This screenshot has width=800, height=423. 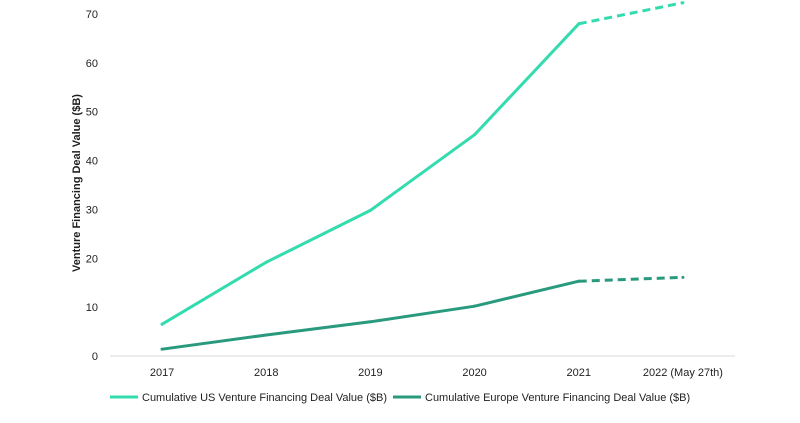 What do you see at coordinates (370, 373) in the screenshot?
I see `x-tick-label: 2019` at bounding box center [370, 373].